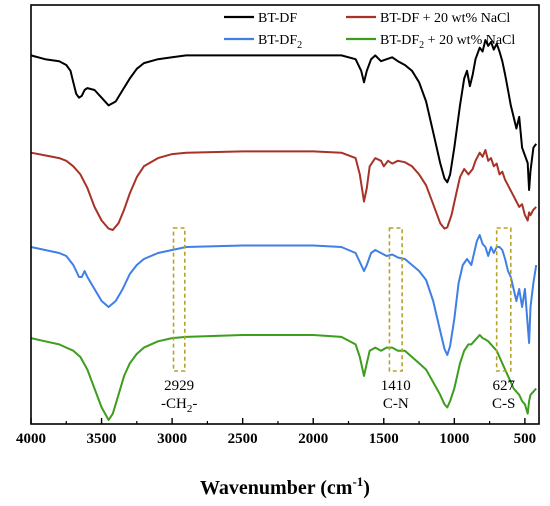  What do you see at coordinates (503, 386) in the screenshot?
I see `annotation-value-3: 627` at bounding box center [503, 386].